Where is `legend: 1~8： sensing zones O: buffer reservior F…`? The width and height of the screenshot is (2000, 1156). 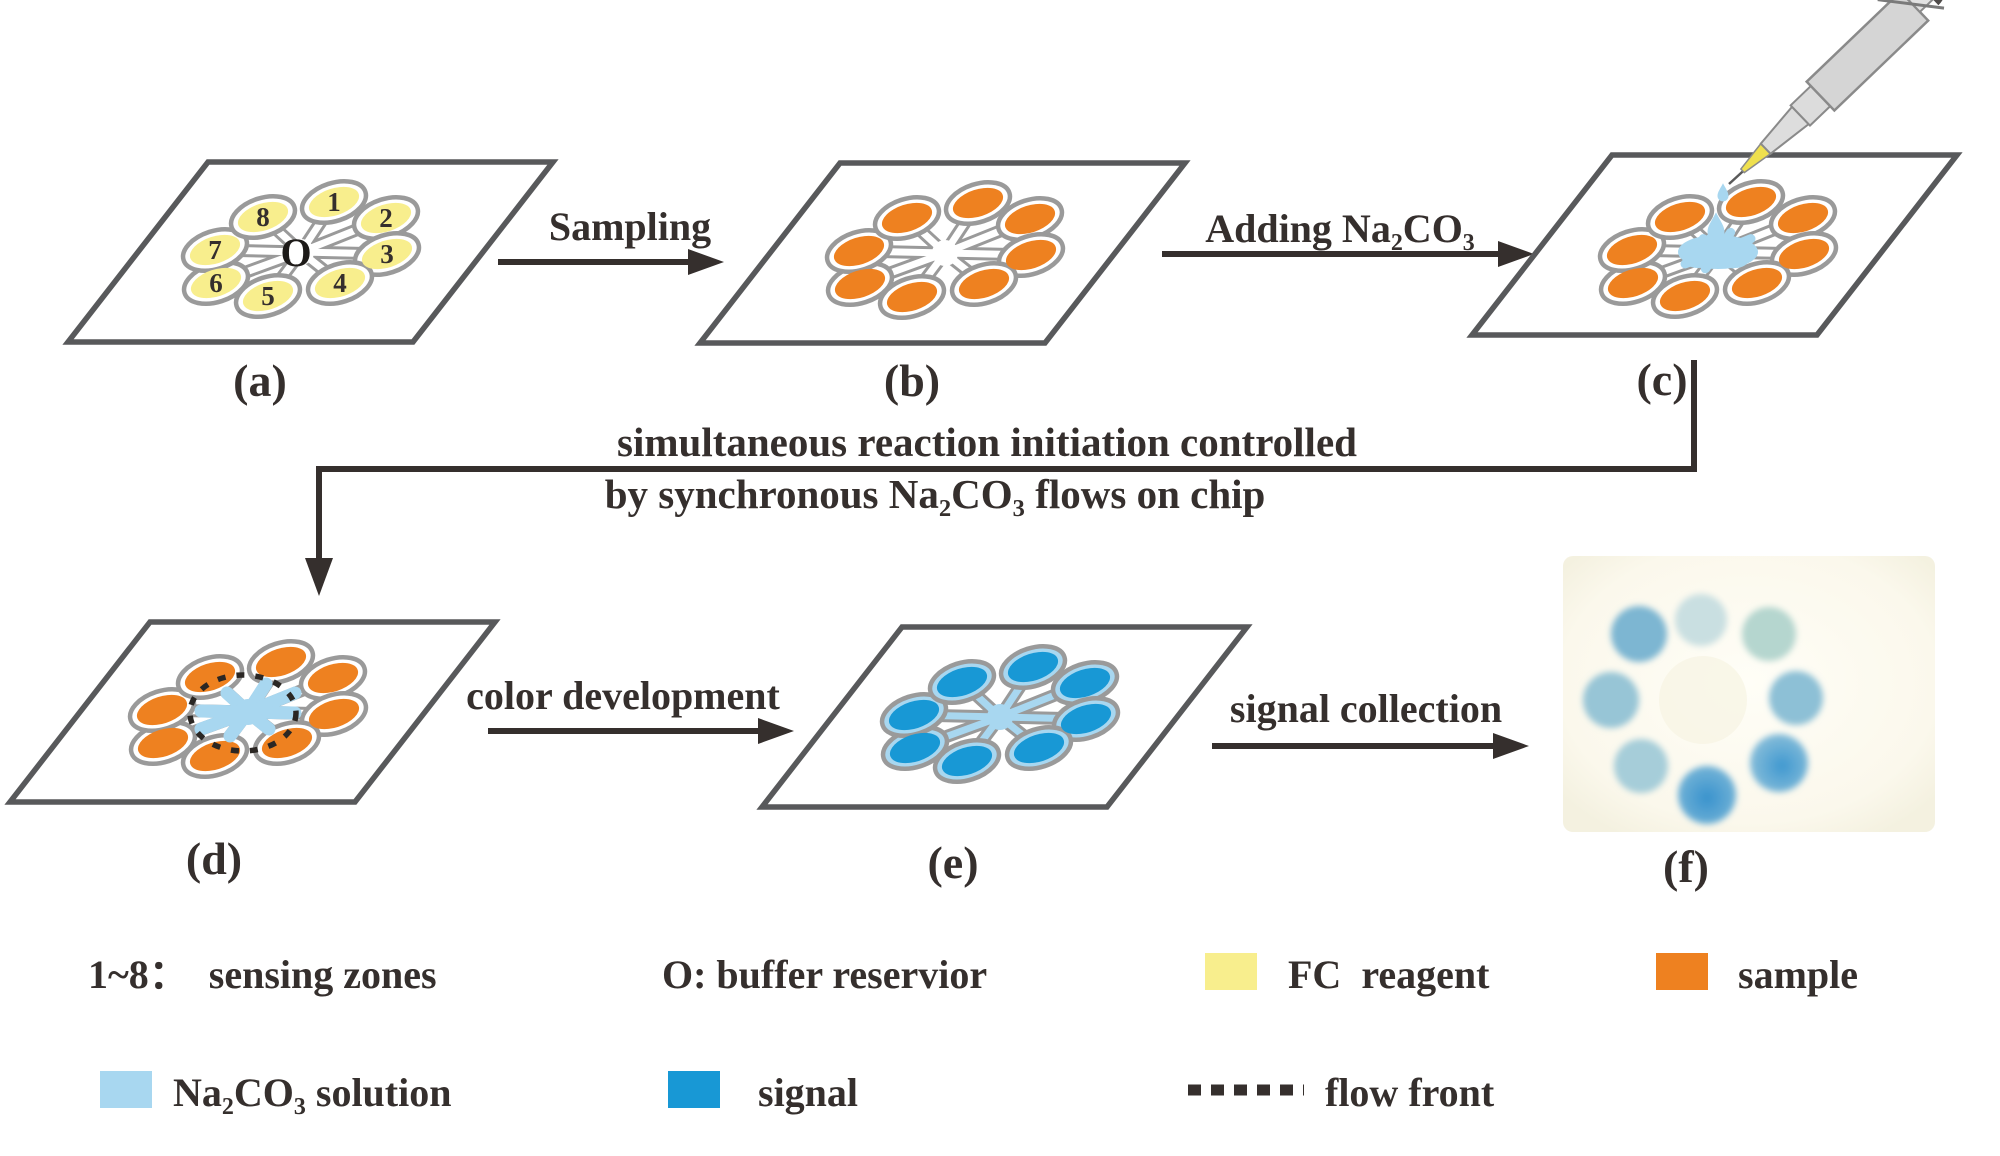
legend: 1~8： sensing zones O: buffer reservior F… is located at coordinates (973, 1033).